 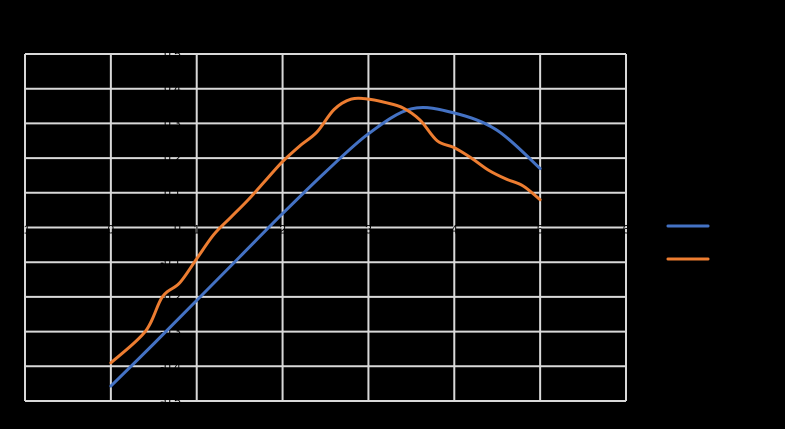 What do you see at coordinates (25, 230) in the screenshot?
I see `x-tick-label: -1` at bounding box center [25, 230].